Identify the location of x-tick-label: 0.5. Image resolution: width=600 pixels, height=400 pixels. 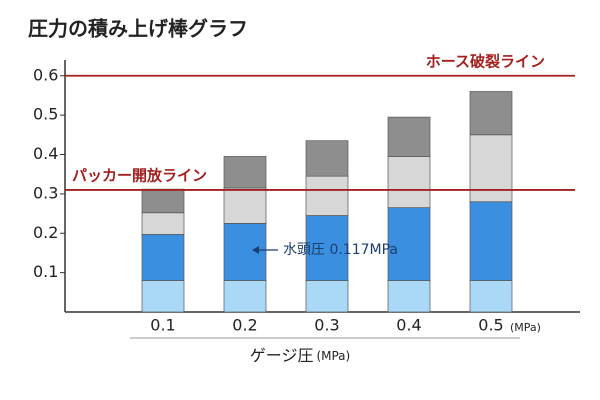
(490, 325).